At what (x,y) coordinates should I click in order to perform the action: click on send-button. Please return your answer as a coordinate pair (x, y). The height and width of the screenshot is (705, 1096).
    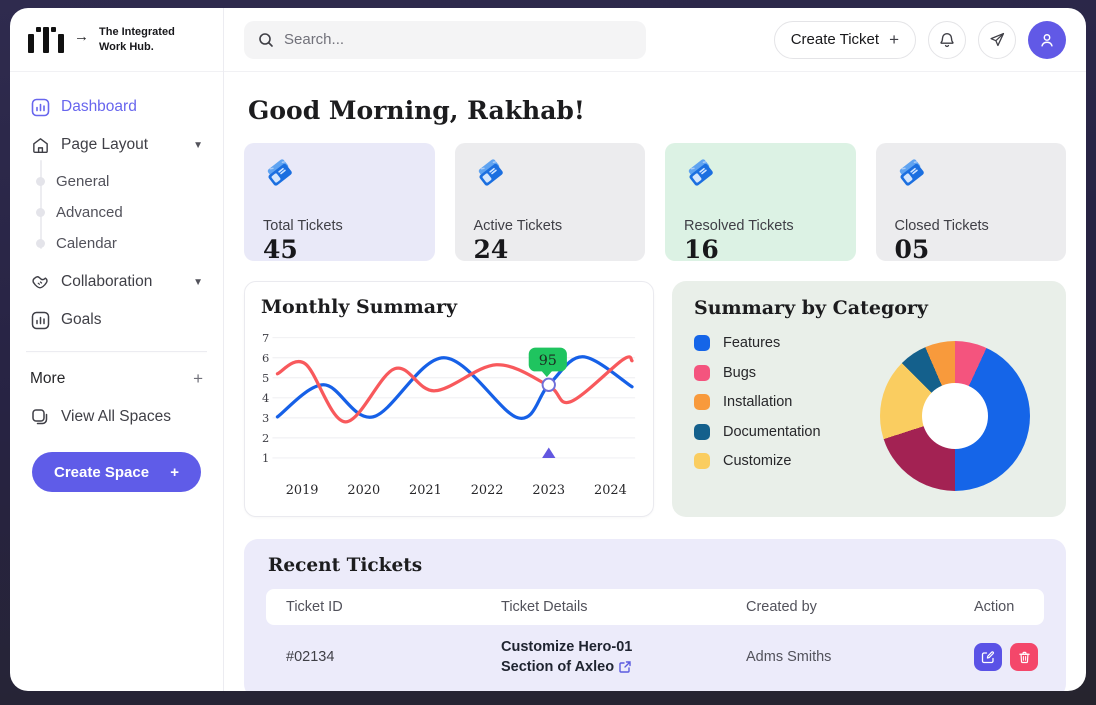
    Looking at the image, I should click on (997, 39).